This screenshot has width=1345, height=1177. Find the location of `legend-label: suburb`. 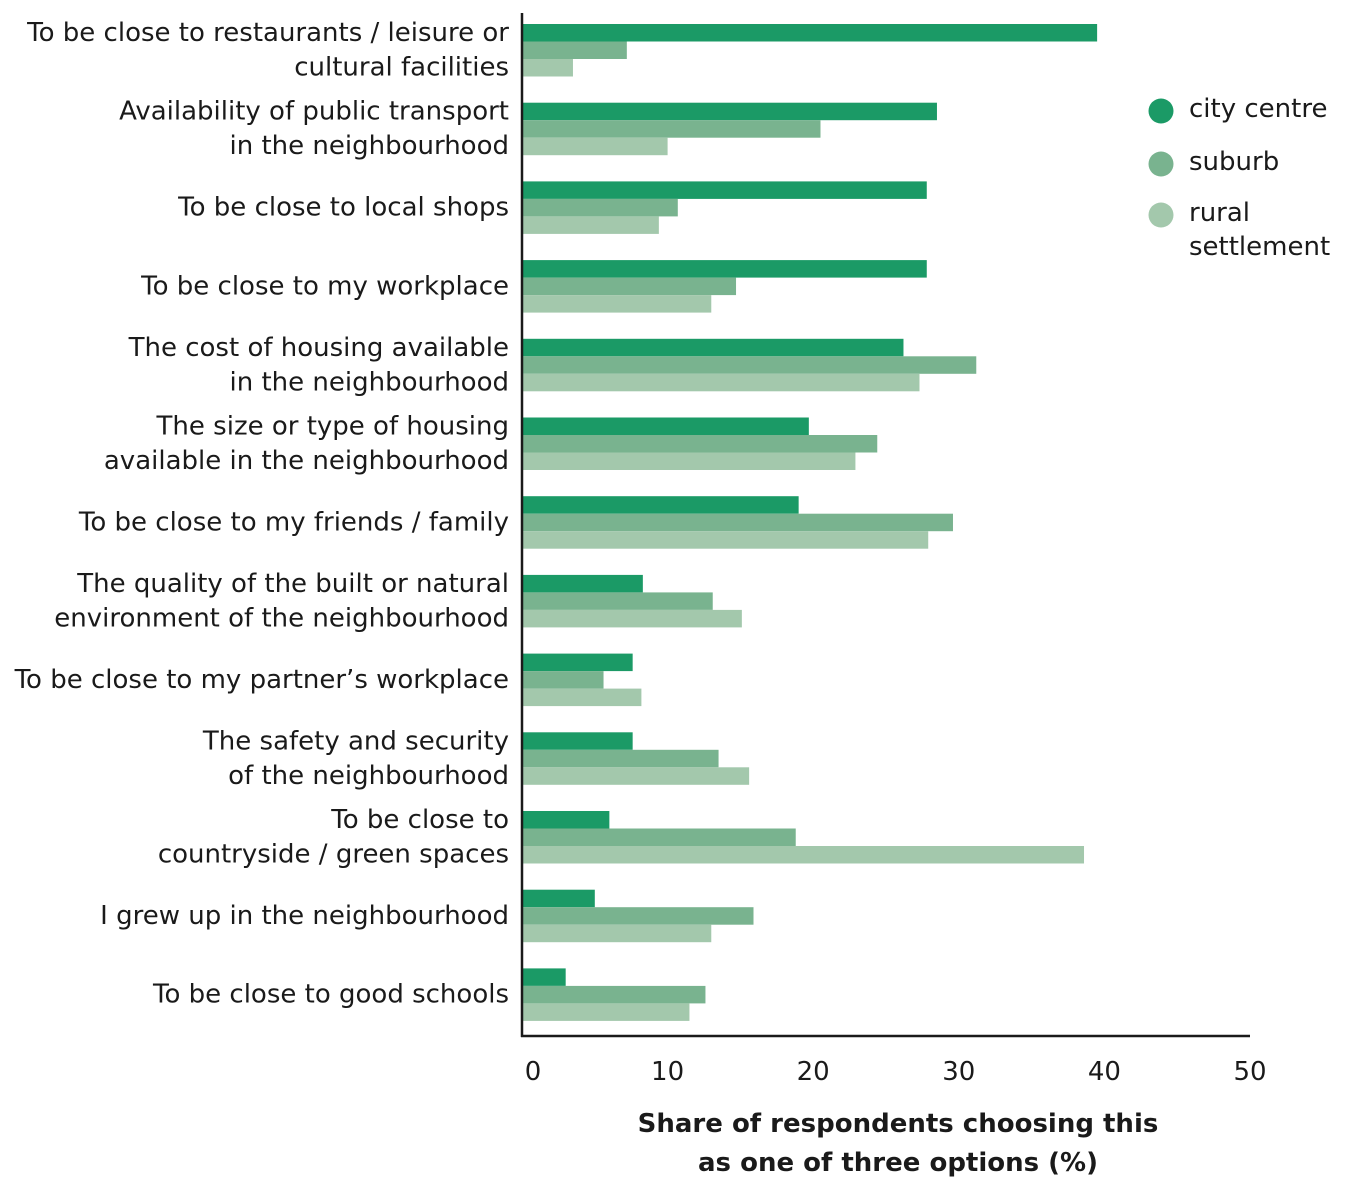

legend-label: suburb is located at coordinates (1234, 162).